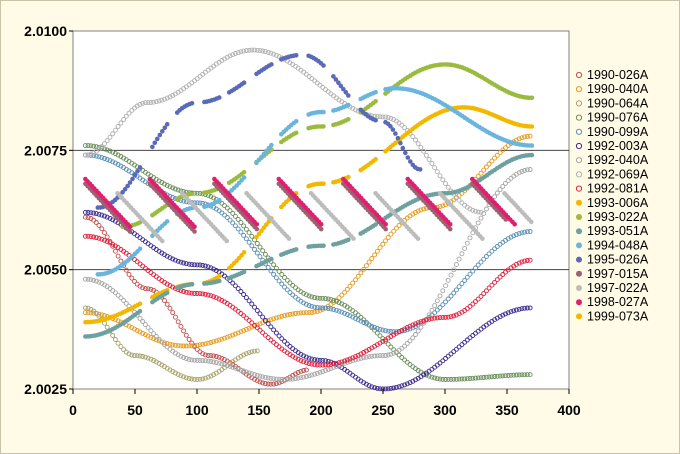 This screenshot has height=454, width=680. Describe the element at coordinates (618, 274) in the screenshot. I see `legend-label: 1997-015A` at that location.